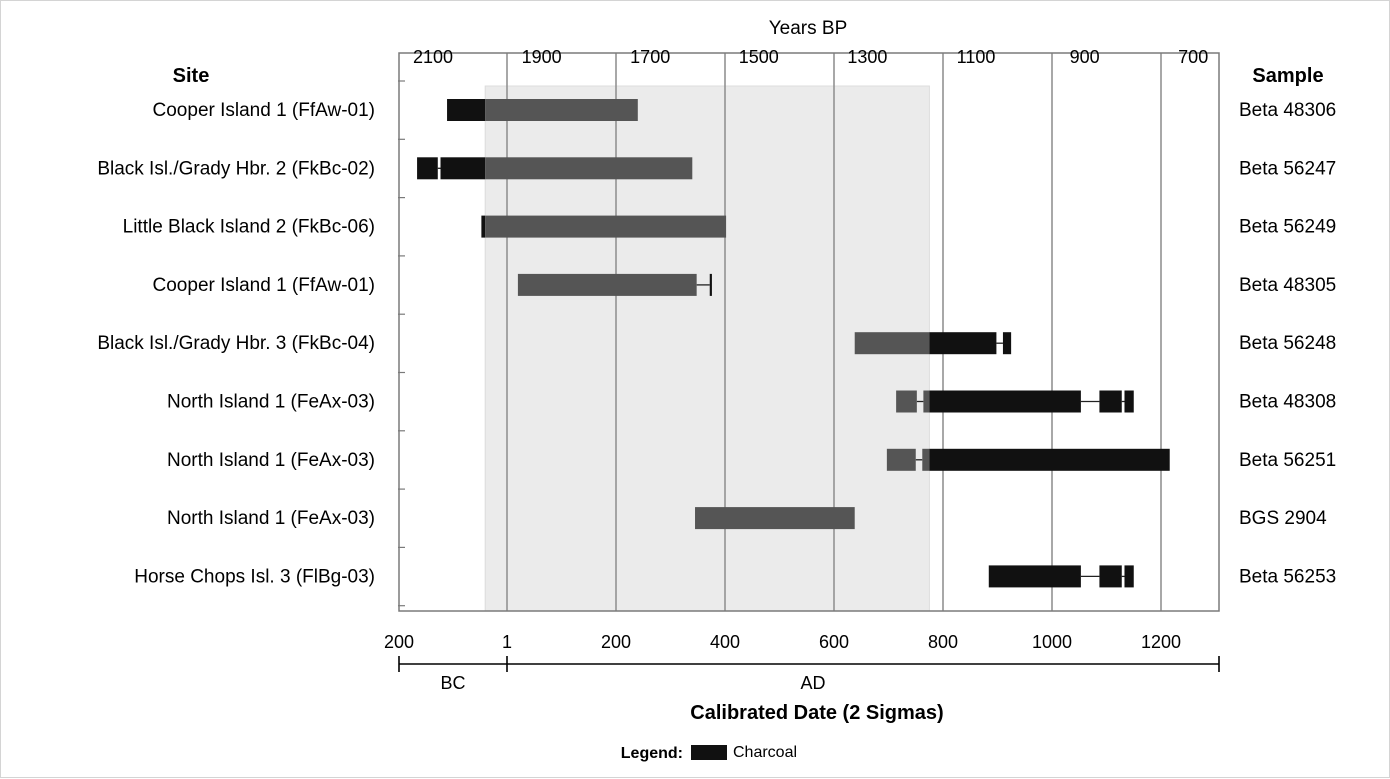 Image resolution: width=1390 pixels, height=779 pixels. I want to click on sample-label: Beta 56247, so click(1287, 168).